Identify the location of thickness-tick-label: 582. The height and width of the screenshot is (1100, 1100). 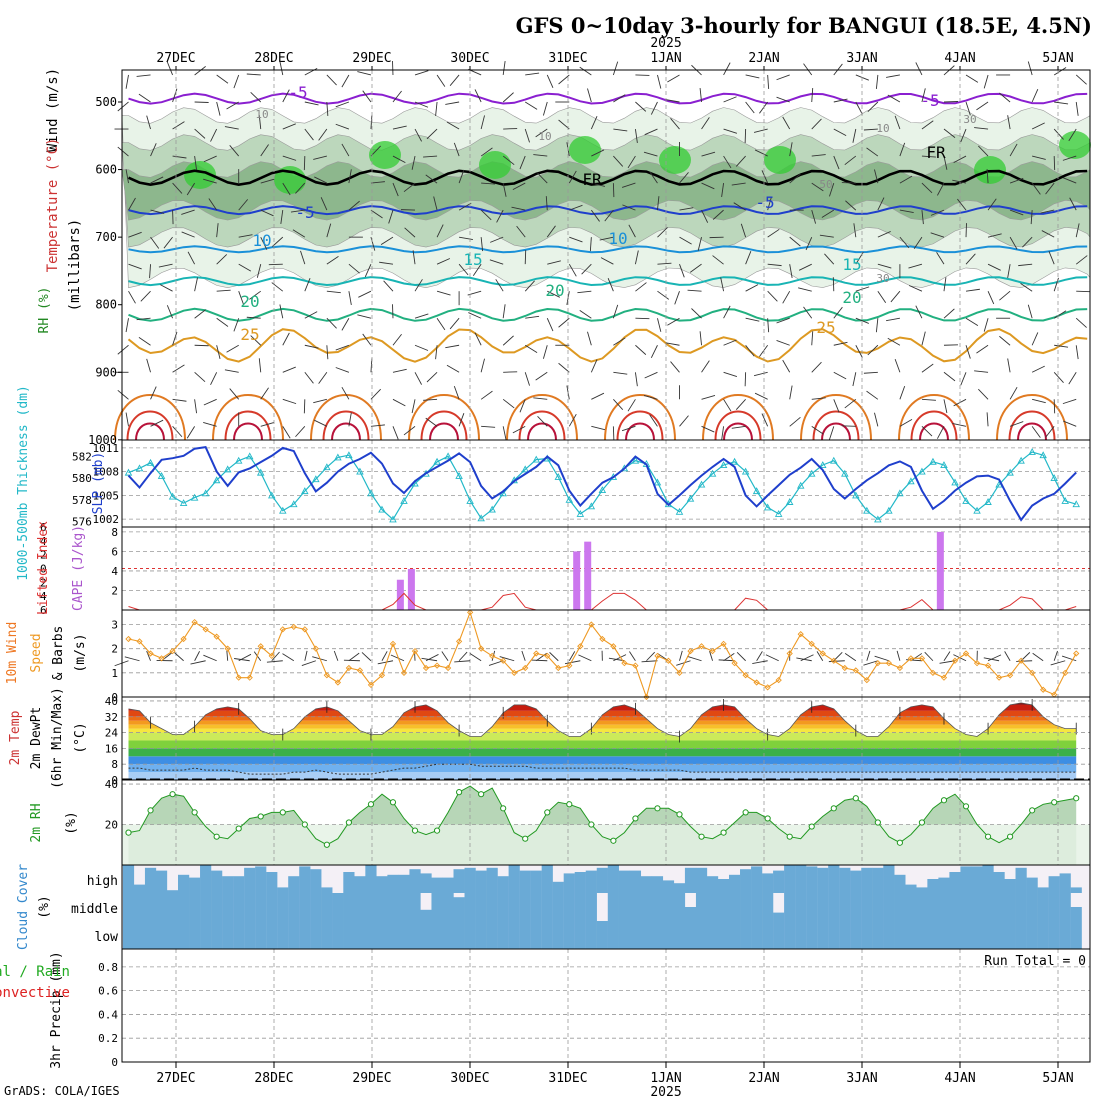
(82, 456).